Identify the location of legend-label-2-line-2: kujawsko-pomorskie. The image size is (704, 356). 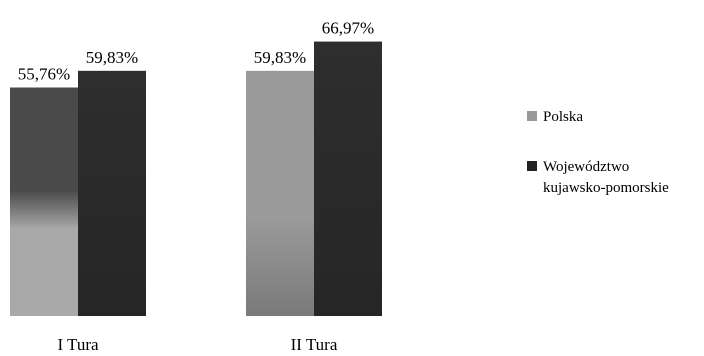
(606, 188).